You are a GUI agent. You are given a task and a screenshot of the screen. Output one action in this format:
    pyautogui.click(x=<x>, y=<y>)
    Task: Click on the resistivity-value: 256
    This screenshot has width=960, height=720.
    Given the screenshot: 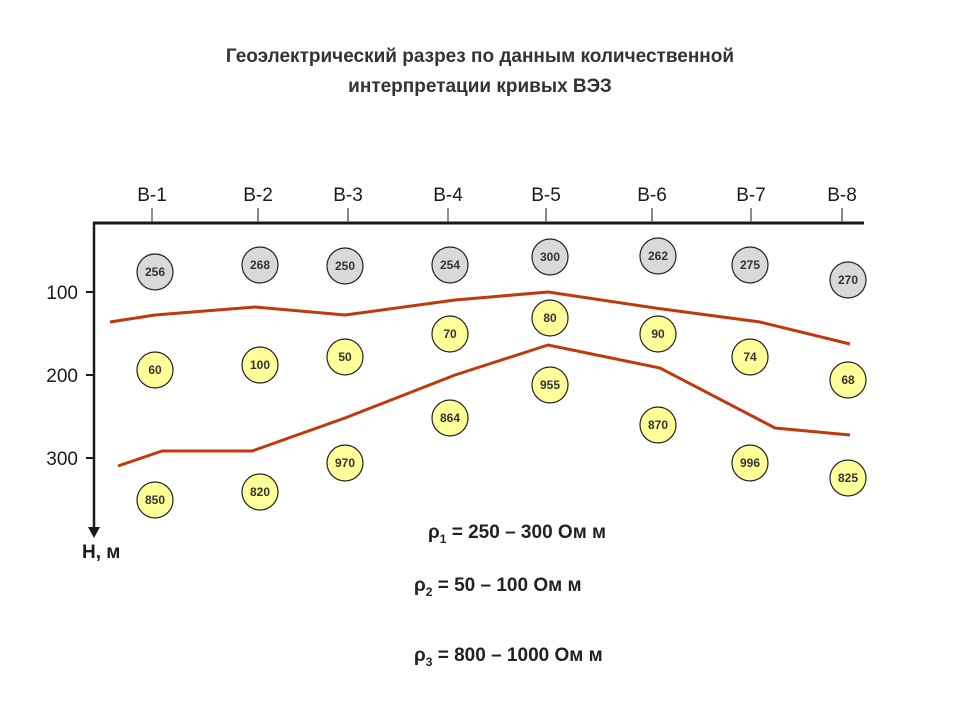 What is the action you would take?
    pyautogui.click(x=155, y=272)
    